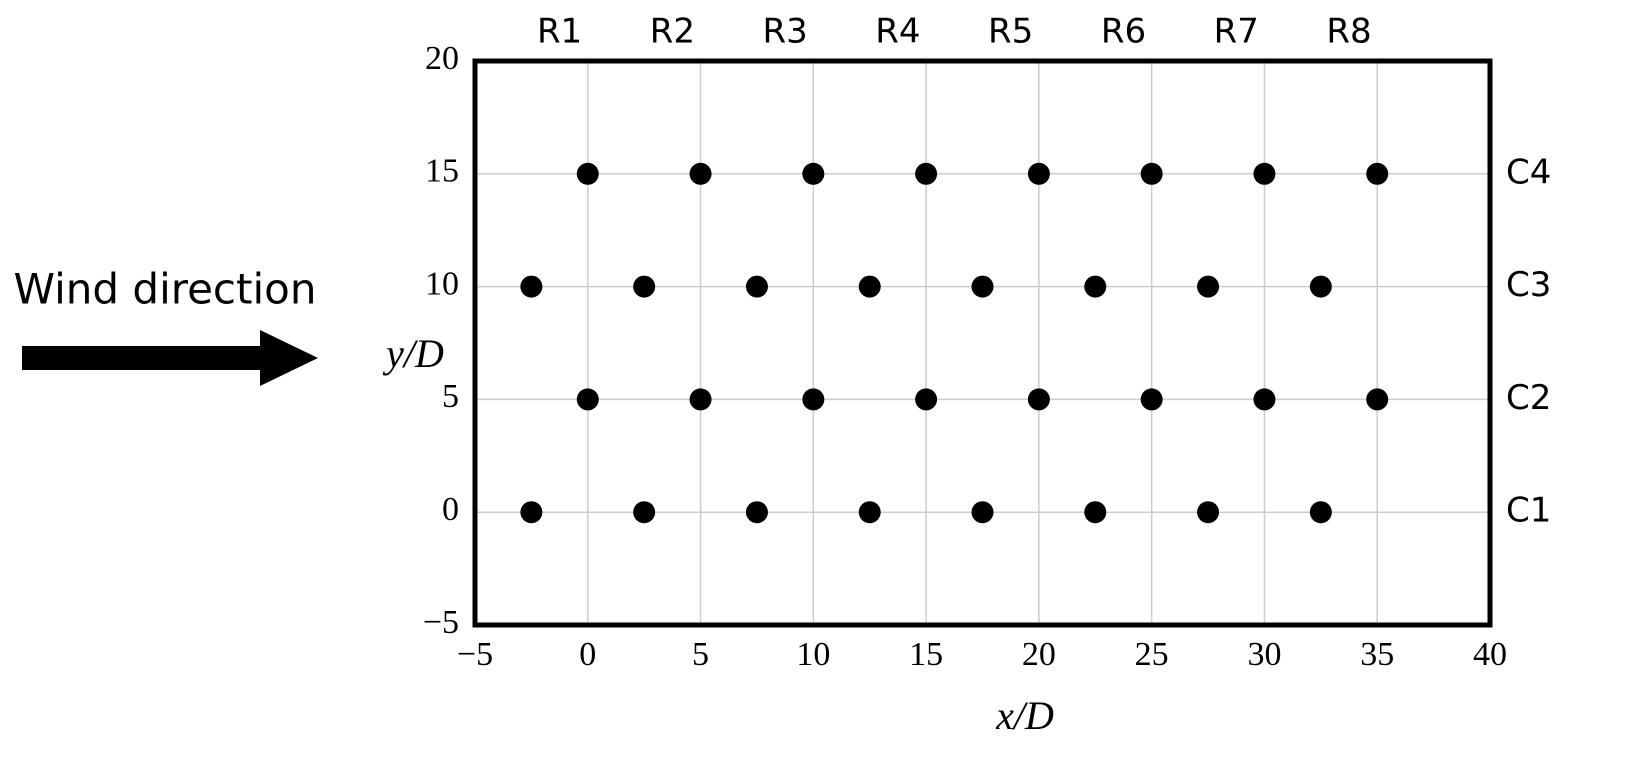 The width and height of the screenshot is (1639, 765). What do you see at coordinates (1490, 654) in the screenshot?
I see `x-tick-label: 40` at bounding box center [1490, 654].